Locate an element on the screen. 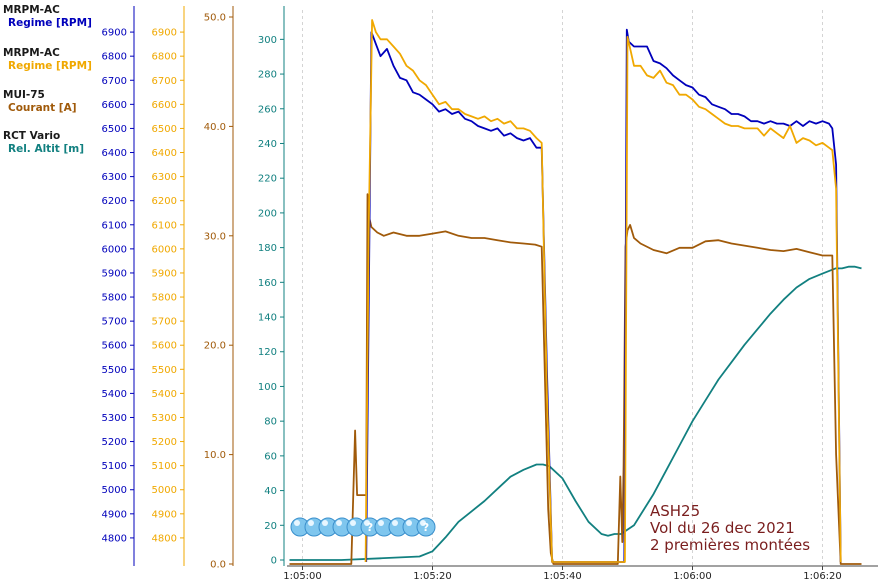 Image resolution: width=878 pixels, height=582 pixels. y-tick-label: 40.0 is located at coordinates (215, 127).